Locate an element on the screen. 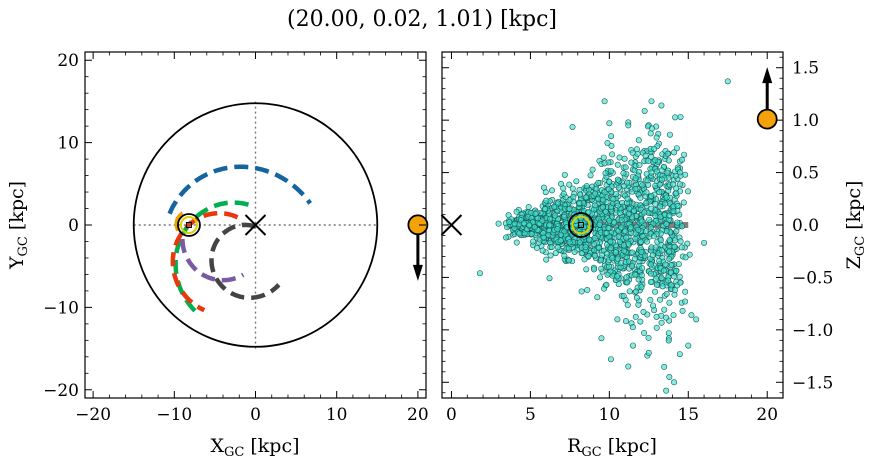 The image size is (874, 464). sun-marker-outer is located at coordinates (581, 225).